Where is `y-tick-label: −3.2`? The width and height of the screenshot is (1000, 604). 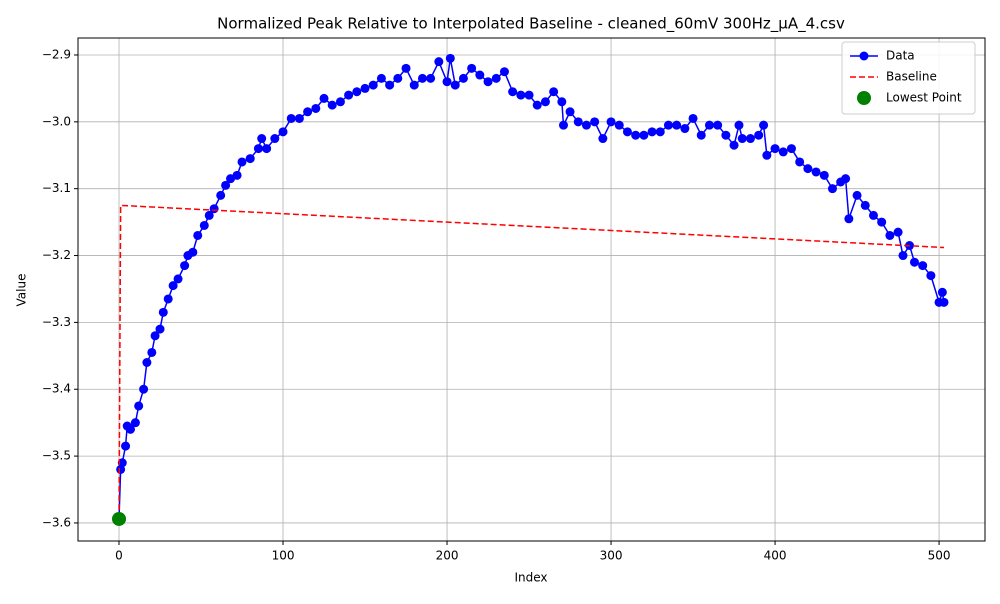
y-tick-label: −3.2 is located at coordinates (56, 255).